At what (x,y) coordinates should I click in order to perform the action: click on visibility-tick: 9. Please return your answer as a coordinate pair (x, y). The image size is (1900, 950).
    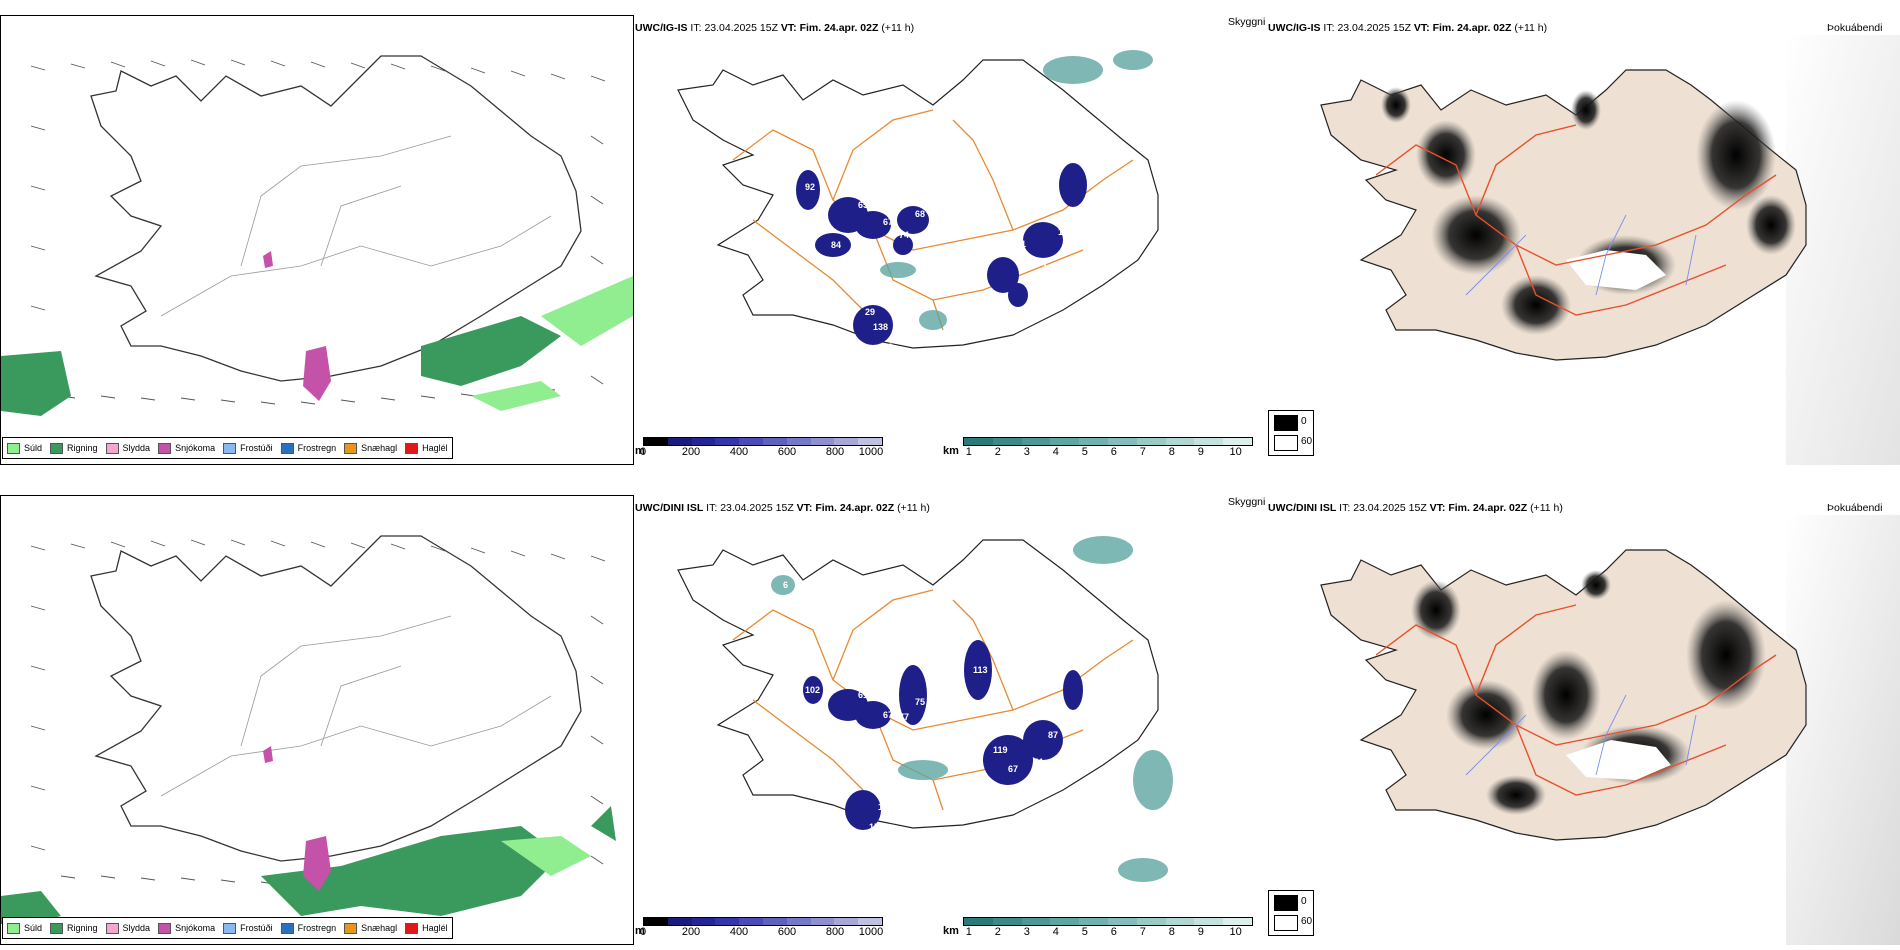
    Looking at the image, I should click on (1200, 932).